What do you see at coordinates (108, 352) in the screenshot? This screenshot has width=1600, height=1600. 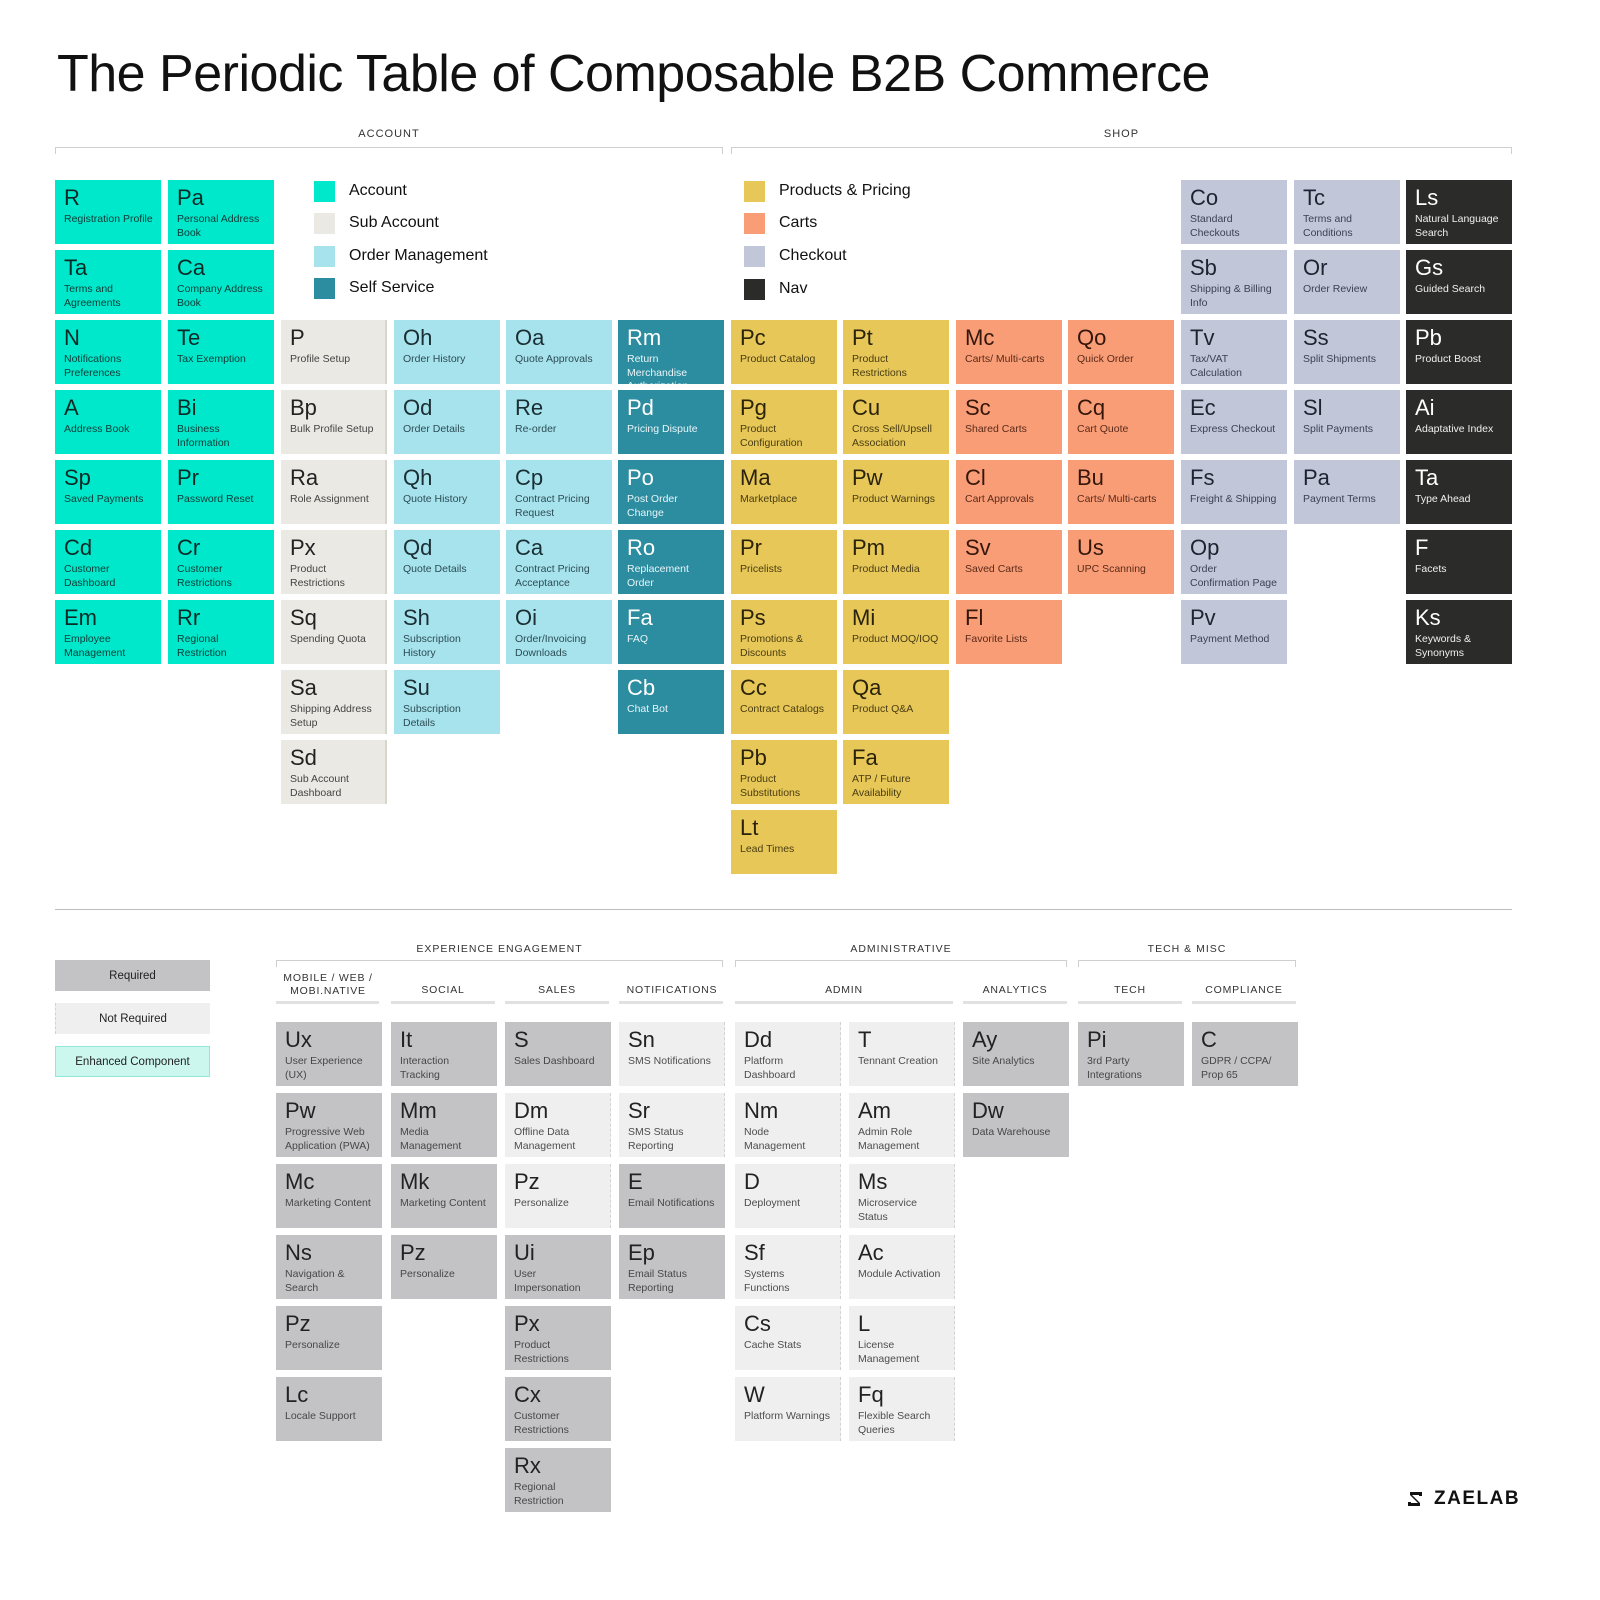 I see `element-tile: N Notifications Preferences` at bounding box center [108, 352].